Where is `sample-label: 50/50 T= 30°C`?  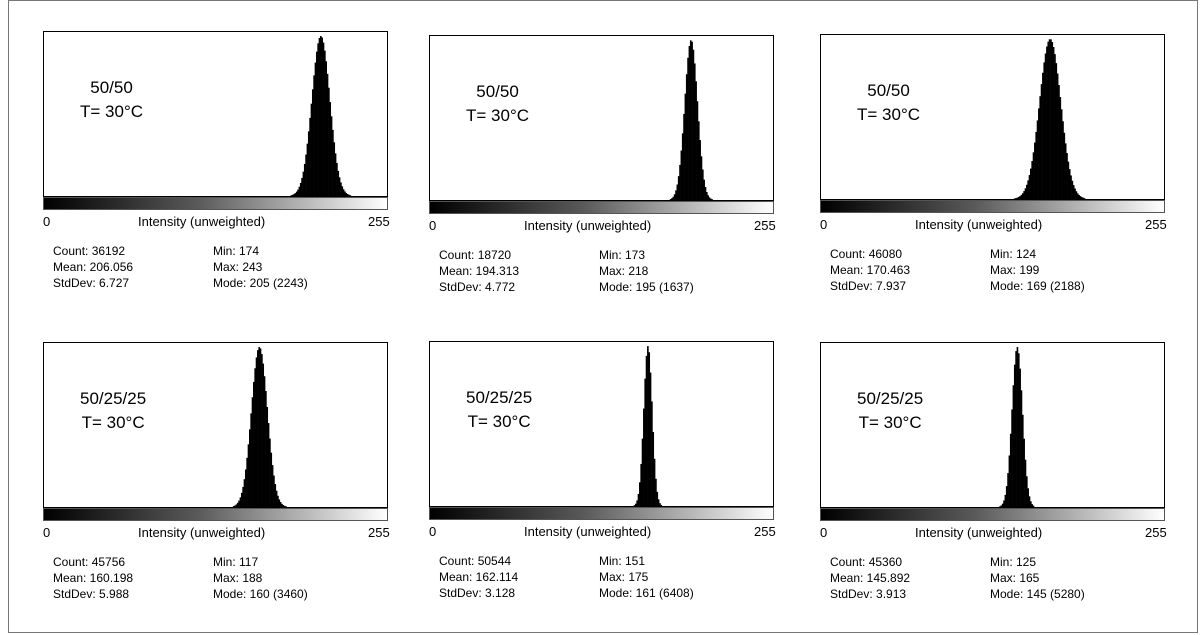
sample-label: 50/50 T= 30°C is located at coordinates (497, 104).